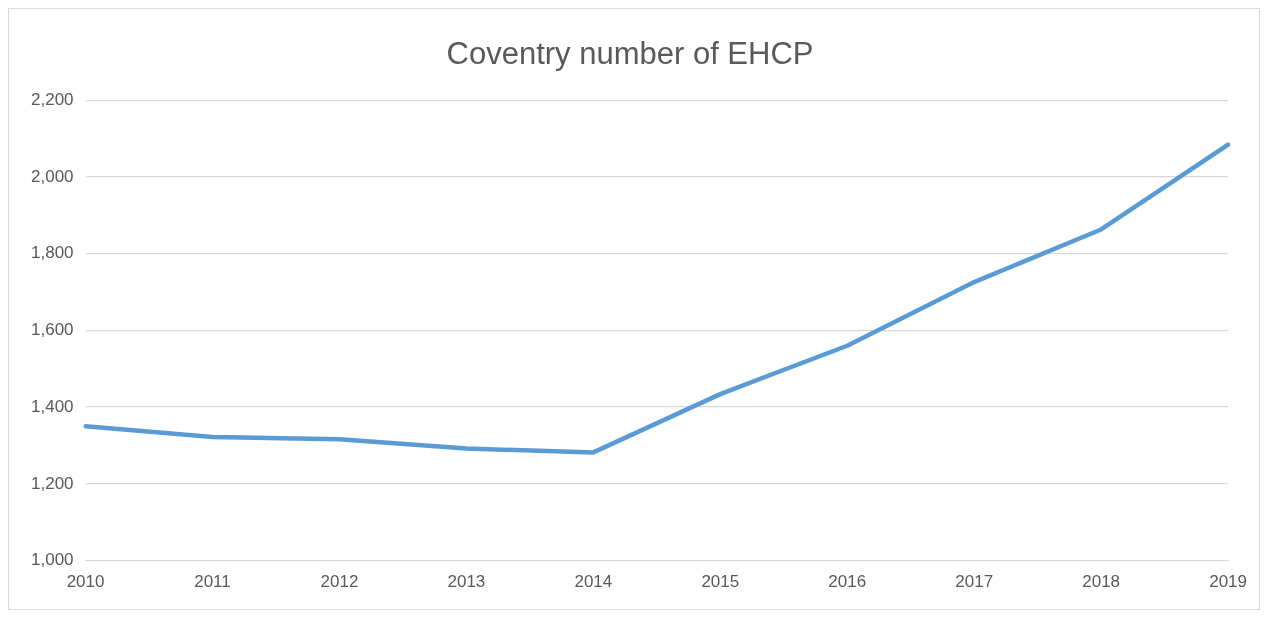 The image size is (1268, 619). Describe the element at coordinates (52, 483) in the screenshot. I see `y-tick-label: 1,200` at that location.